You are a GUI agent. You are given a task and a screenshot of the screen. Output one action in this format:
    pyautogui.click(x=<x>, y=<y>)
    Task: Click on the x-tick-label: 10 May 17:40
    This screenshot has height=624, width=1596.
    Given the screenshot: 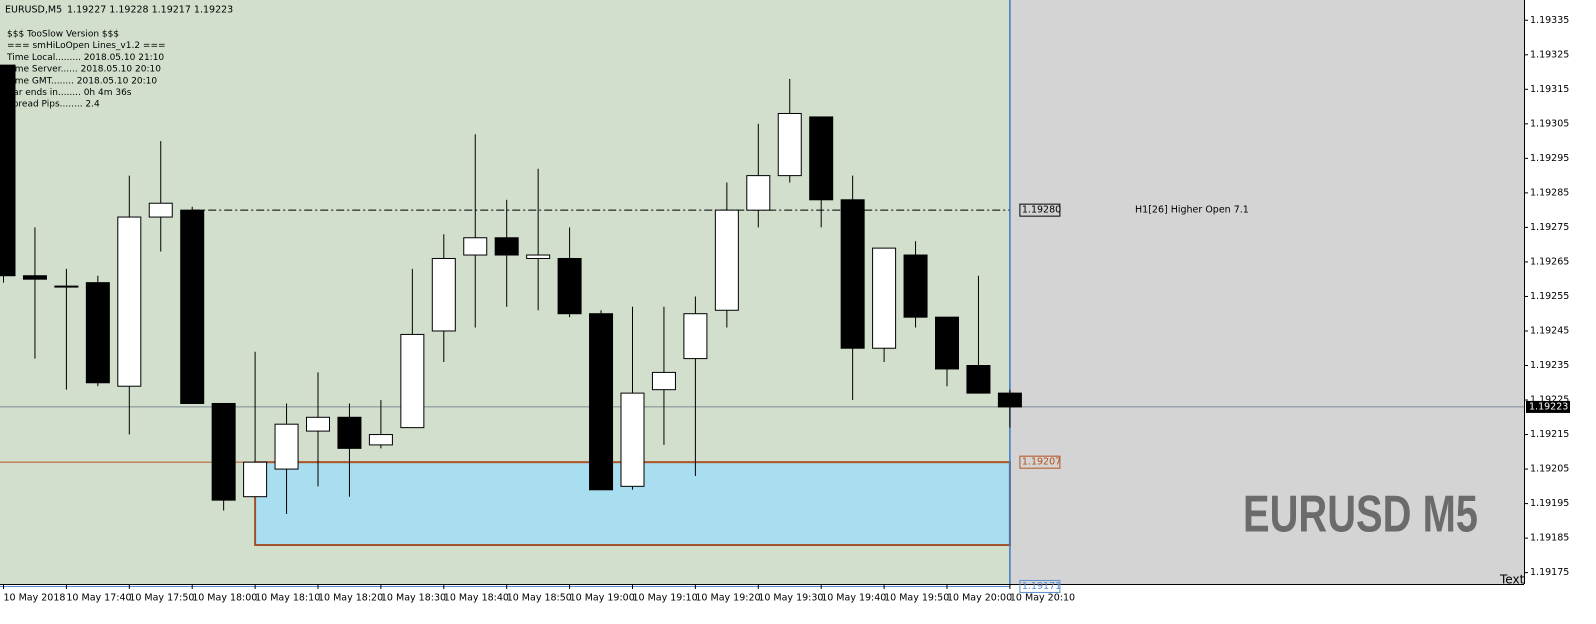 What is the action you would take?
    pyautogui.click(x=98, y=598)
    